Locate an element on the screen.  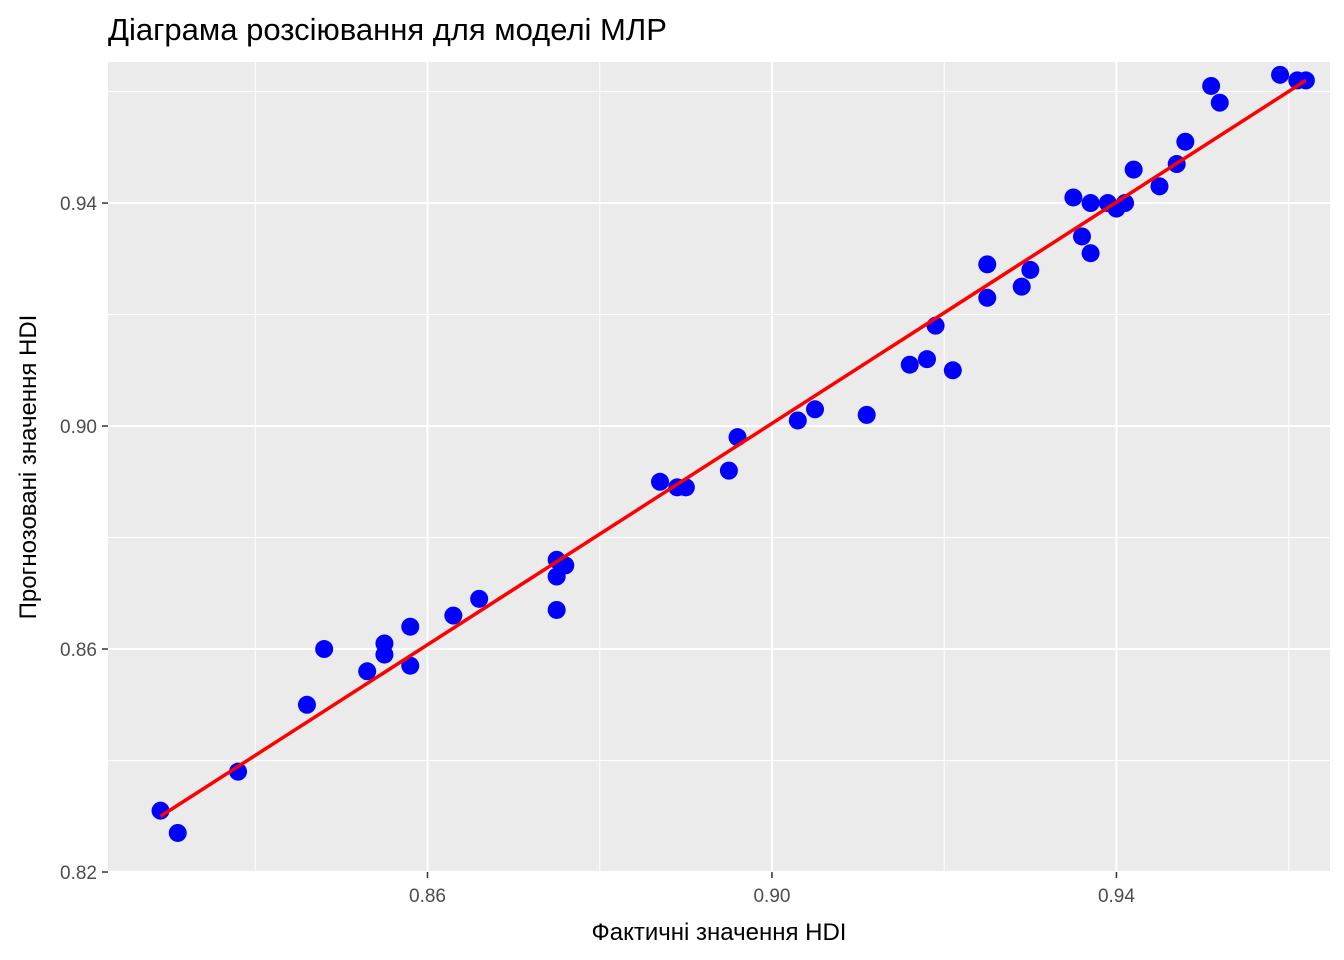
y-tick-label: 0.82 is located at coordinates (78, 873).